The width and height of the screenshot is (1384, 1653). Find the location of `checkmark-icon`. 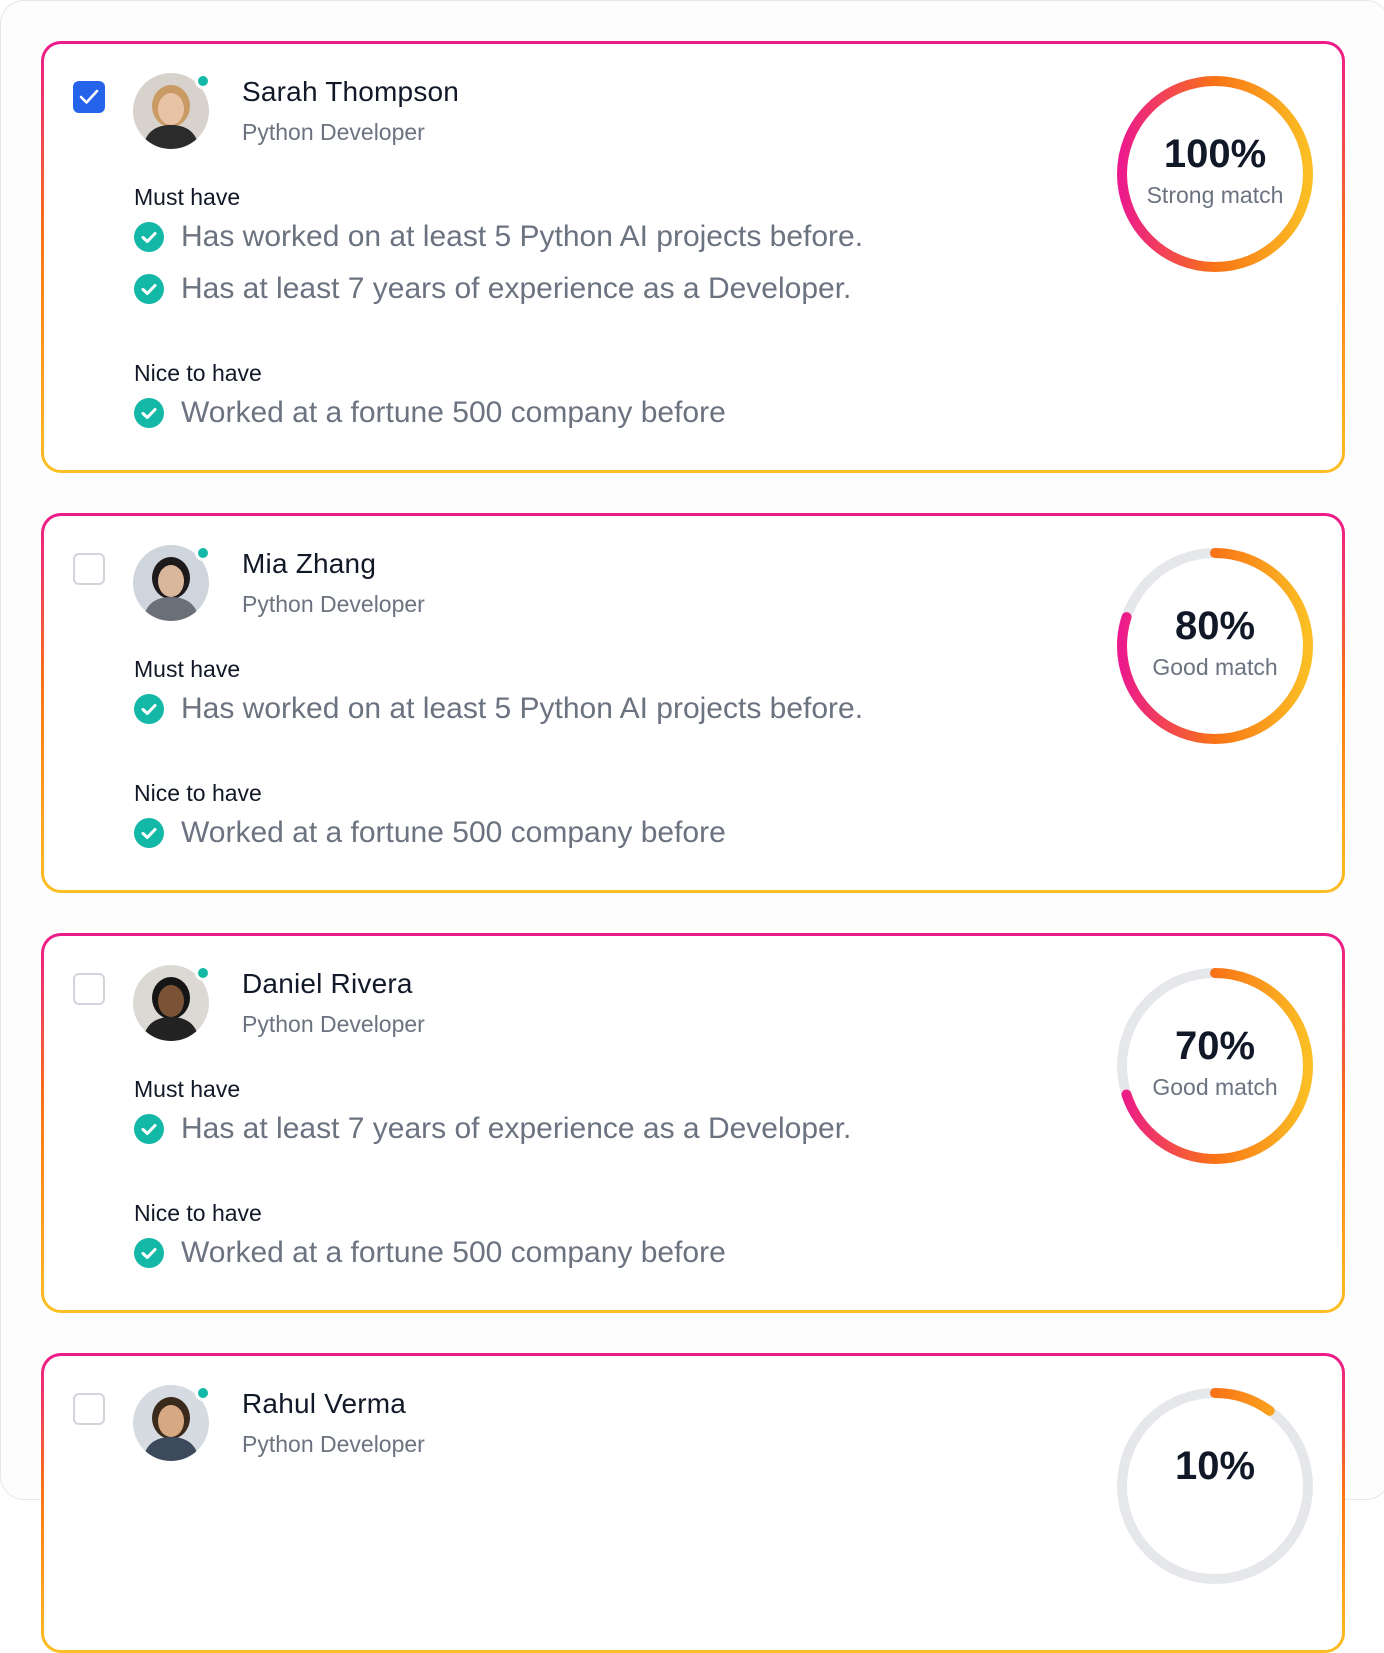

checkmark-icon is located at coordinates (89, 96).